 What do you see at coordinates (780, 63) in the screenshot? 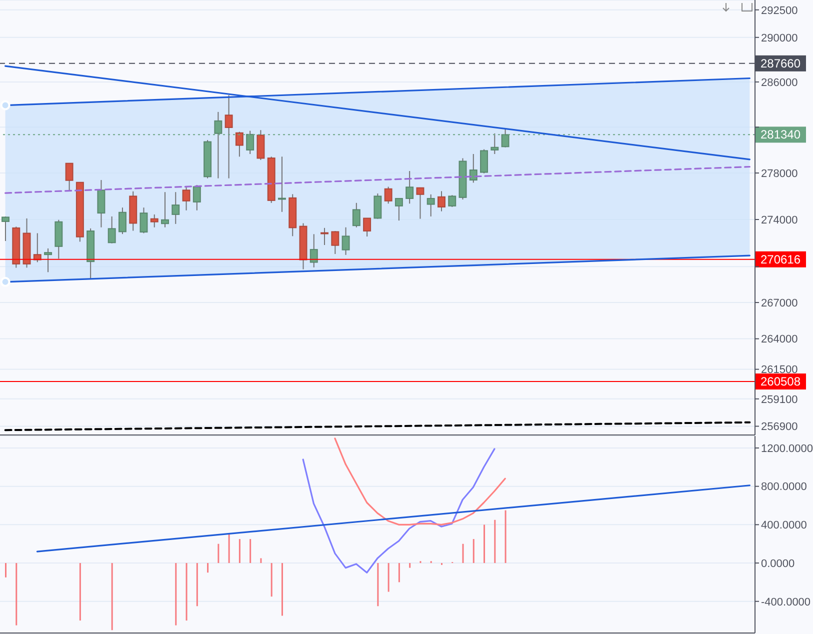
I see `ref-line-label: 287660` at bounding box center [780, 63].